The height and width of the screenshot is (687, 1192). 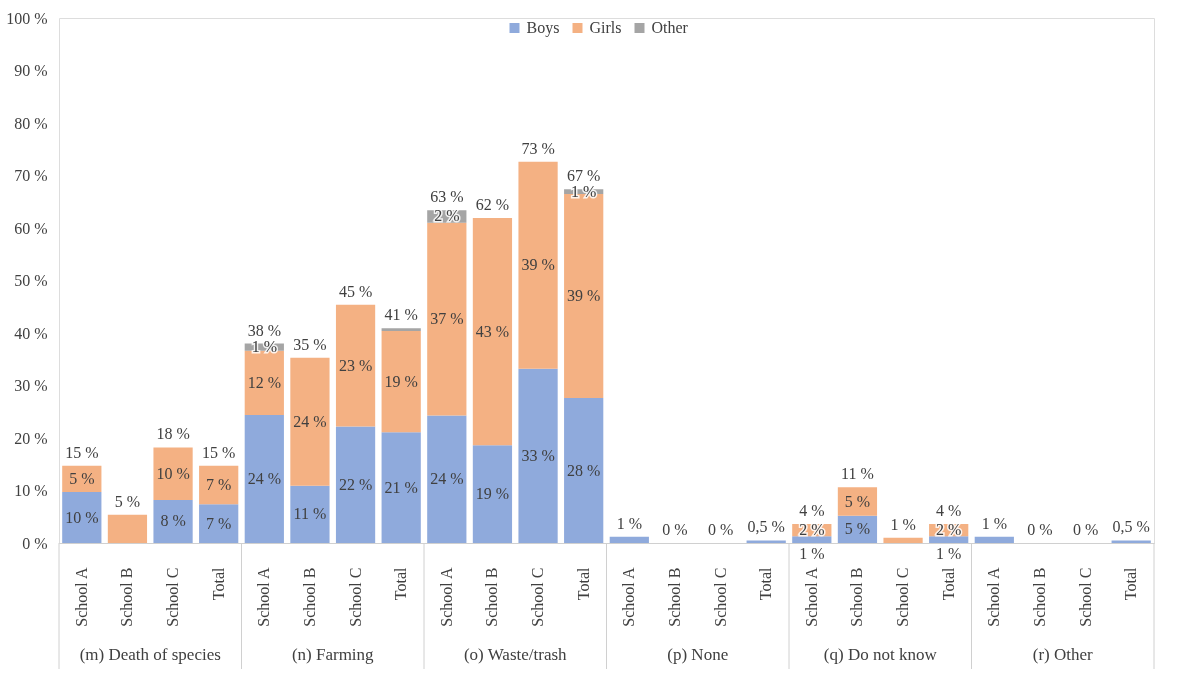 I want to click on text: (m) Death of species, so click(x=150, y=654).